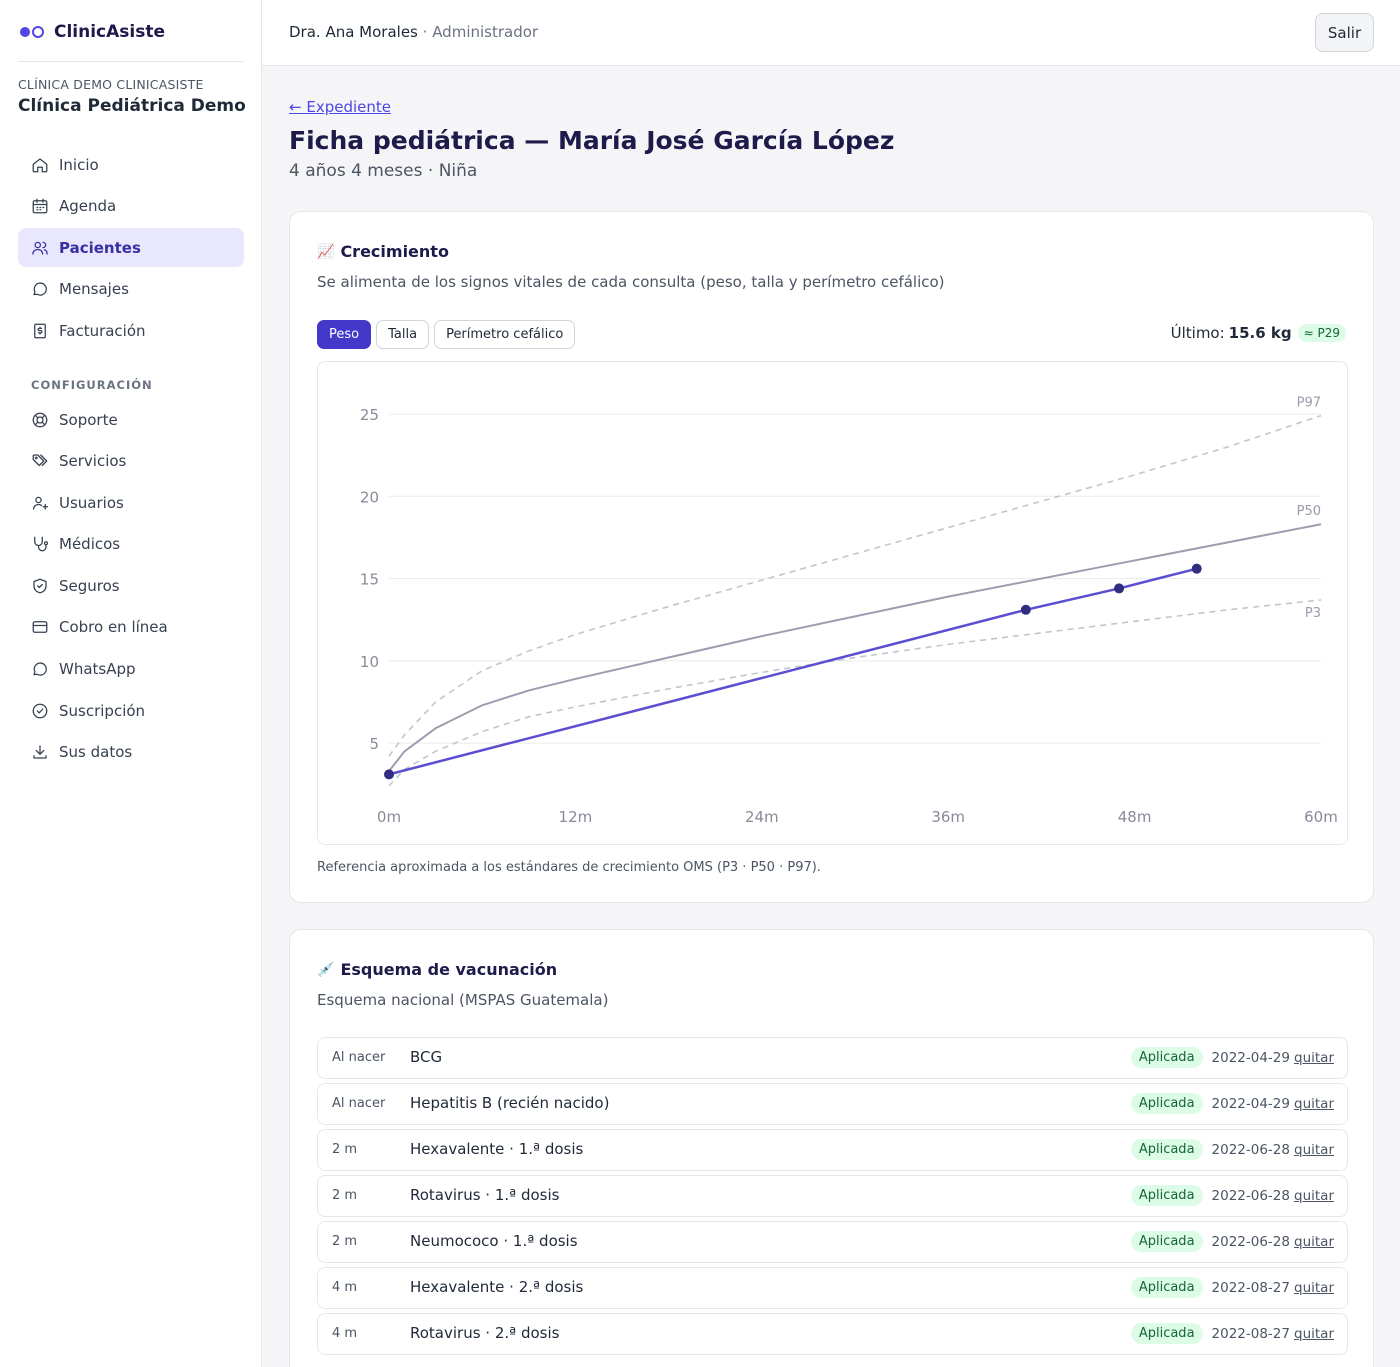 This screenshot has height=1367, width=1400. I want to click on config-section-label: CONFIGURACIÓN, so click(92, 385).